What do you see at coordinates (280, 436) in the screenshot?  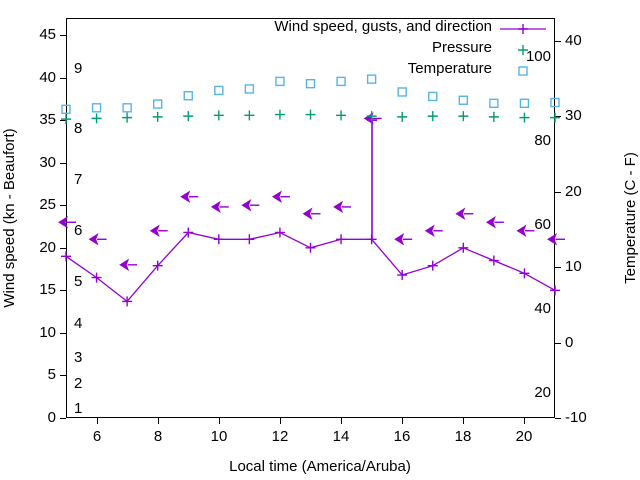 I see `axis-tick-label: 12` at bounding box center [280, 436].